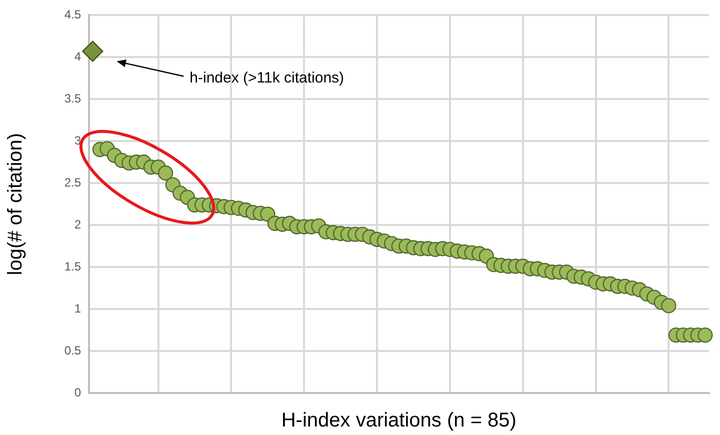 The image size is (720, 435). Describe the element at coordinates (78, 56) in the screenshot. I see `y-tick-label: 4` at that location.